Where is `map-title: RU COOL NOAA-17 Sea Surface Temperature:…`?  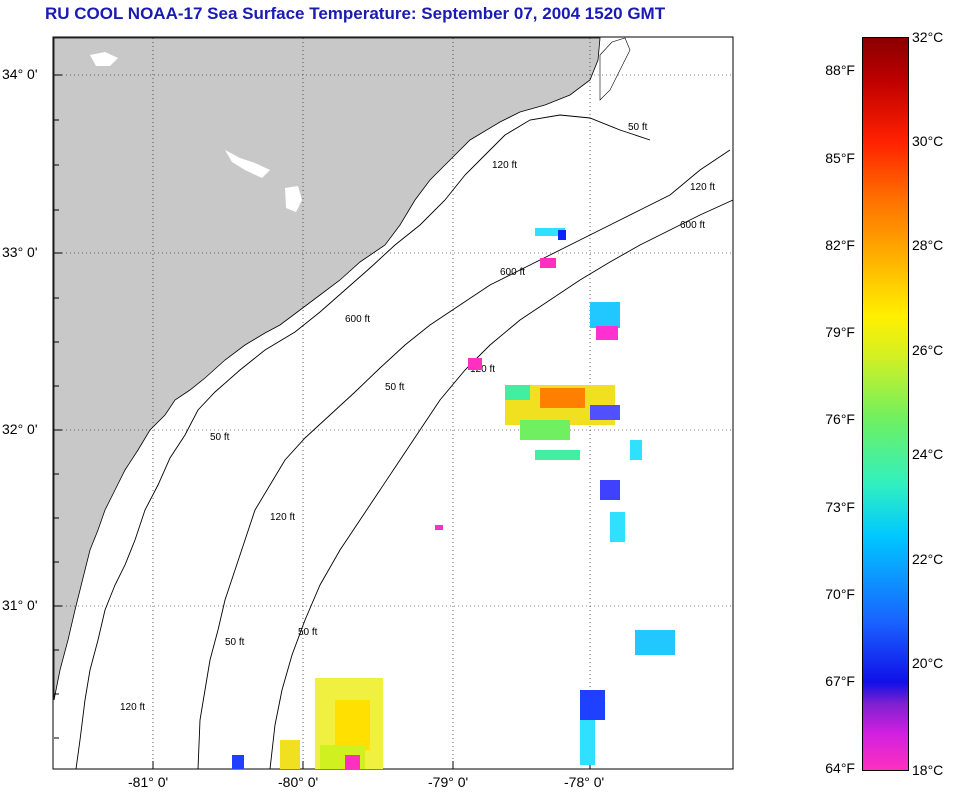
map-title: RU COOL NOAA-17 Sea Surface Temperature:… is located at coordinates (355, 13).